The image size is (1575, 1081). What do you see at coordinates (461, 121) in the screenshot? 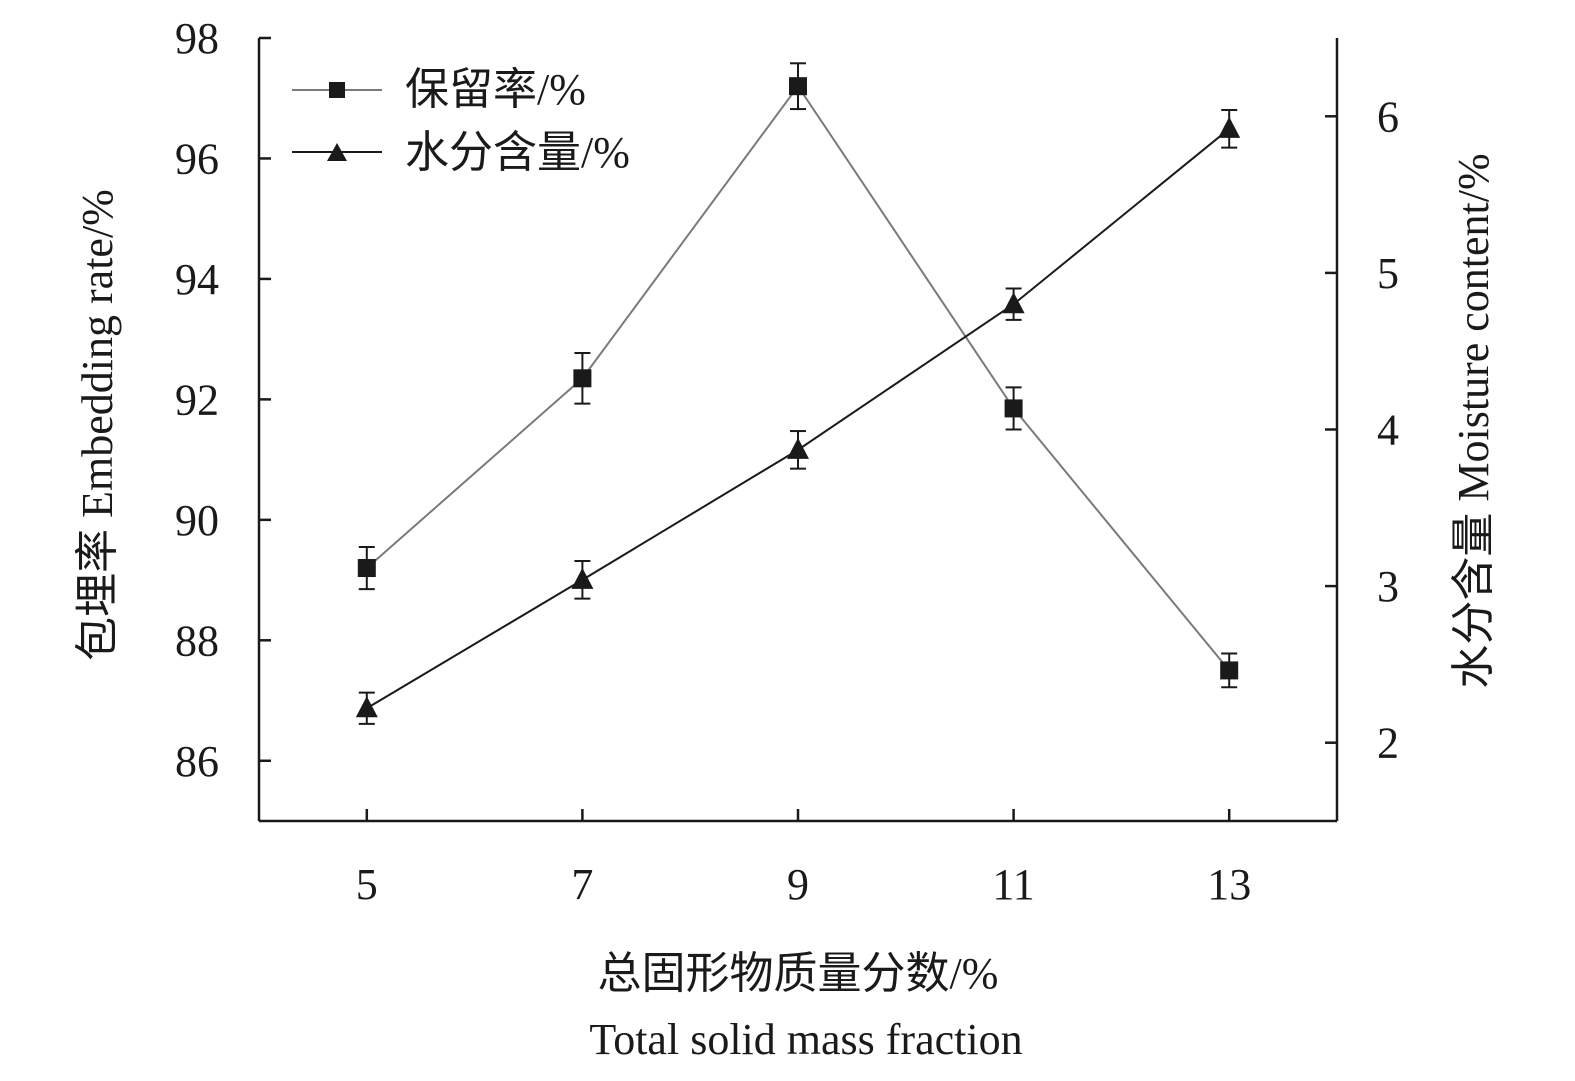
I see `legend: 保留率/% 水分含量/%` at bounding box center [461, 121].